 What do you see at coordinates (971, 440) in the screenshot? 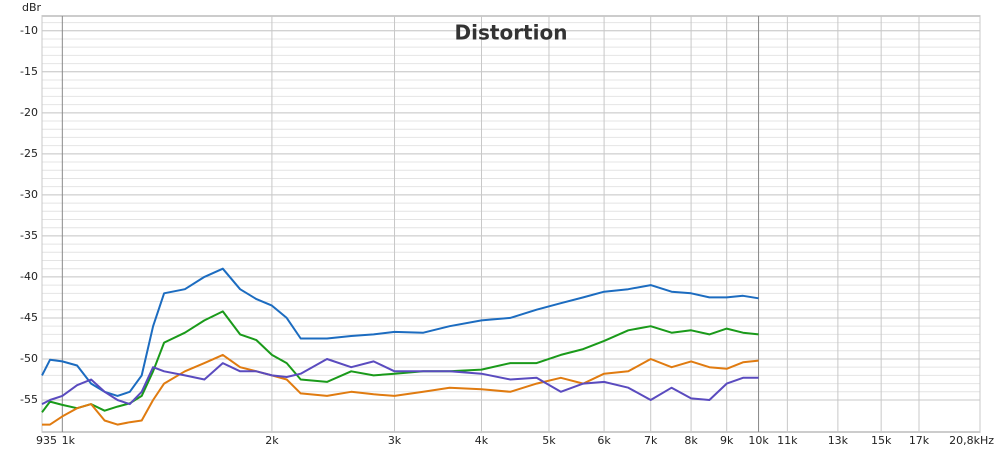
I see `x-tick-label: 20,8kHz` at bounding box center [971, 440].